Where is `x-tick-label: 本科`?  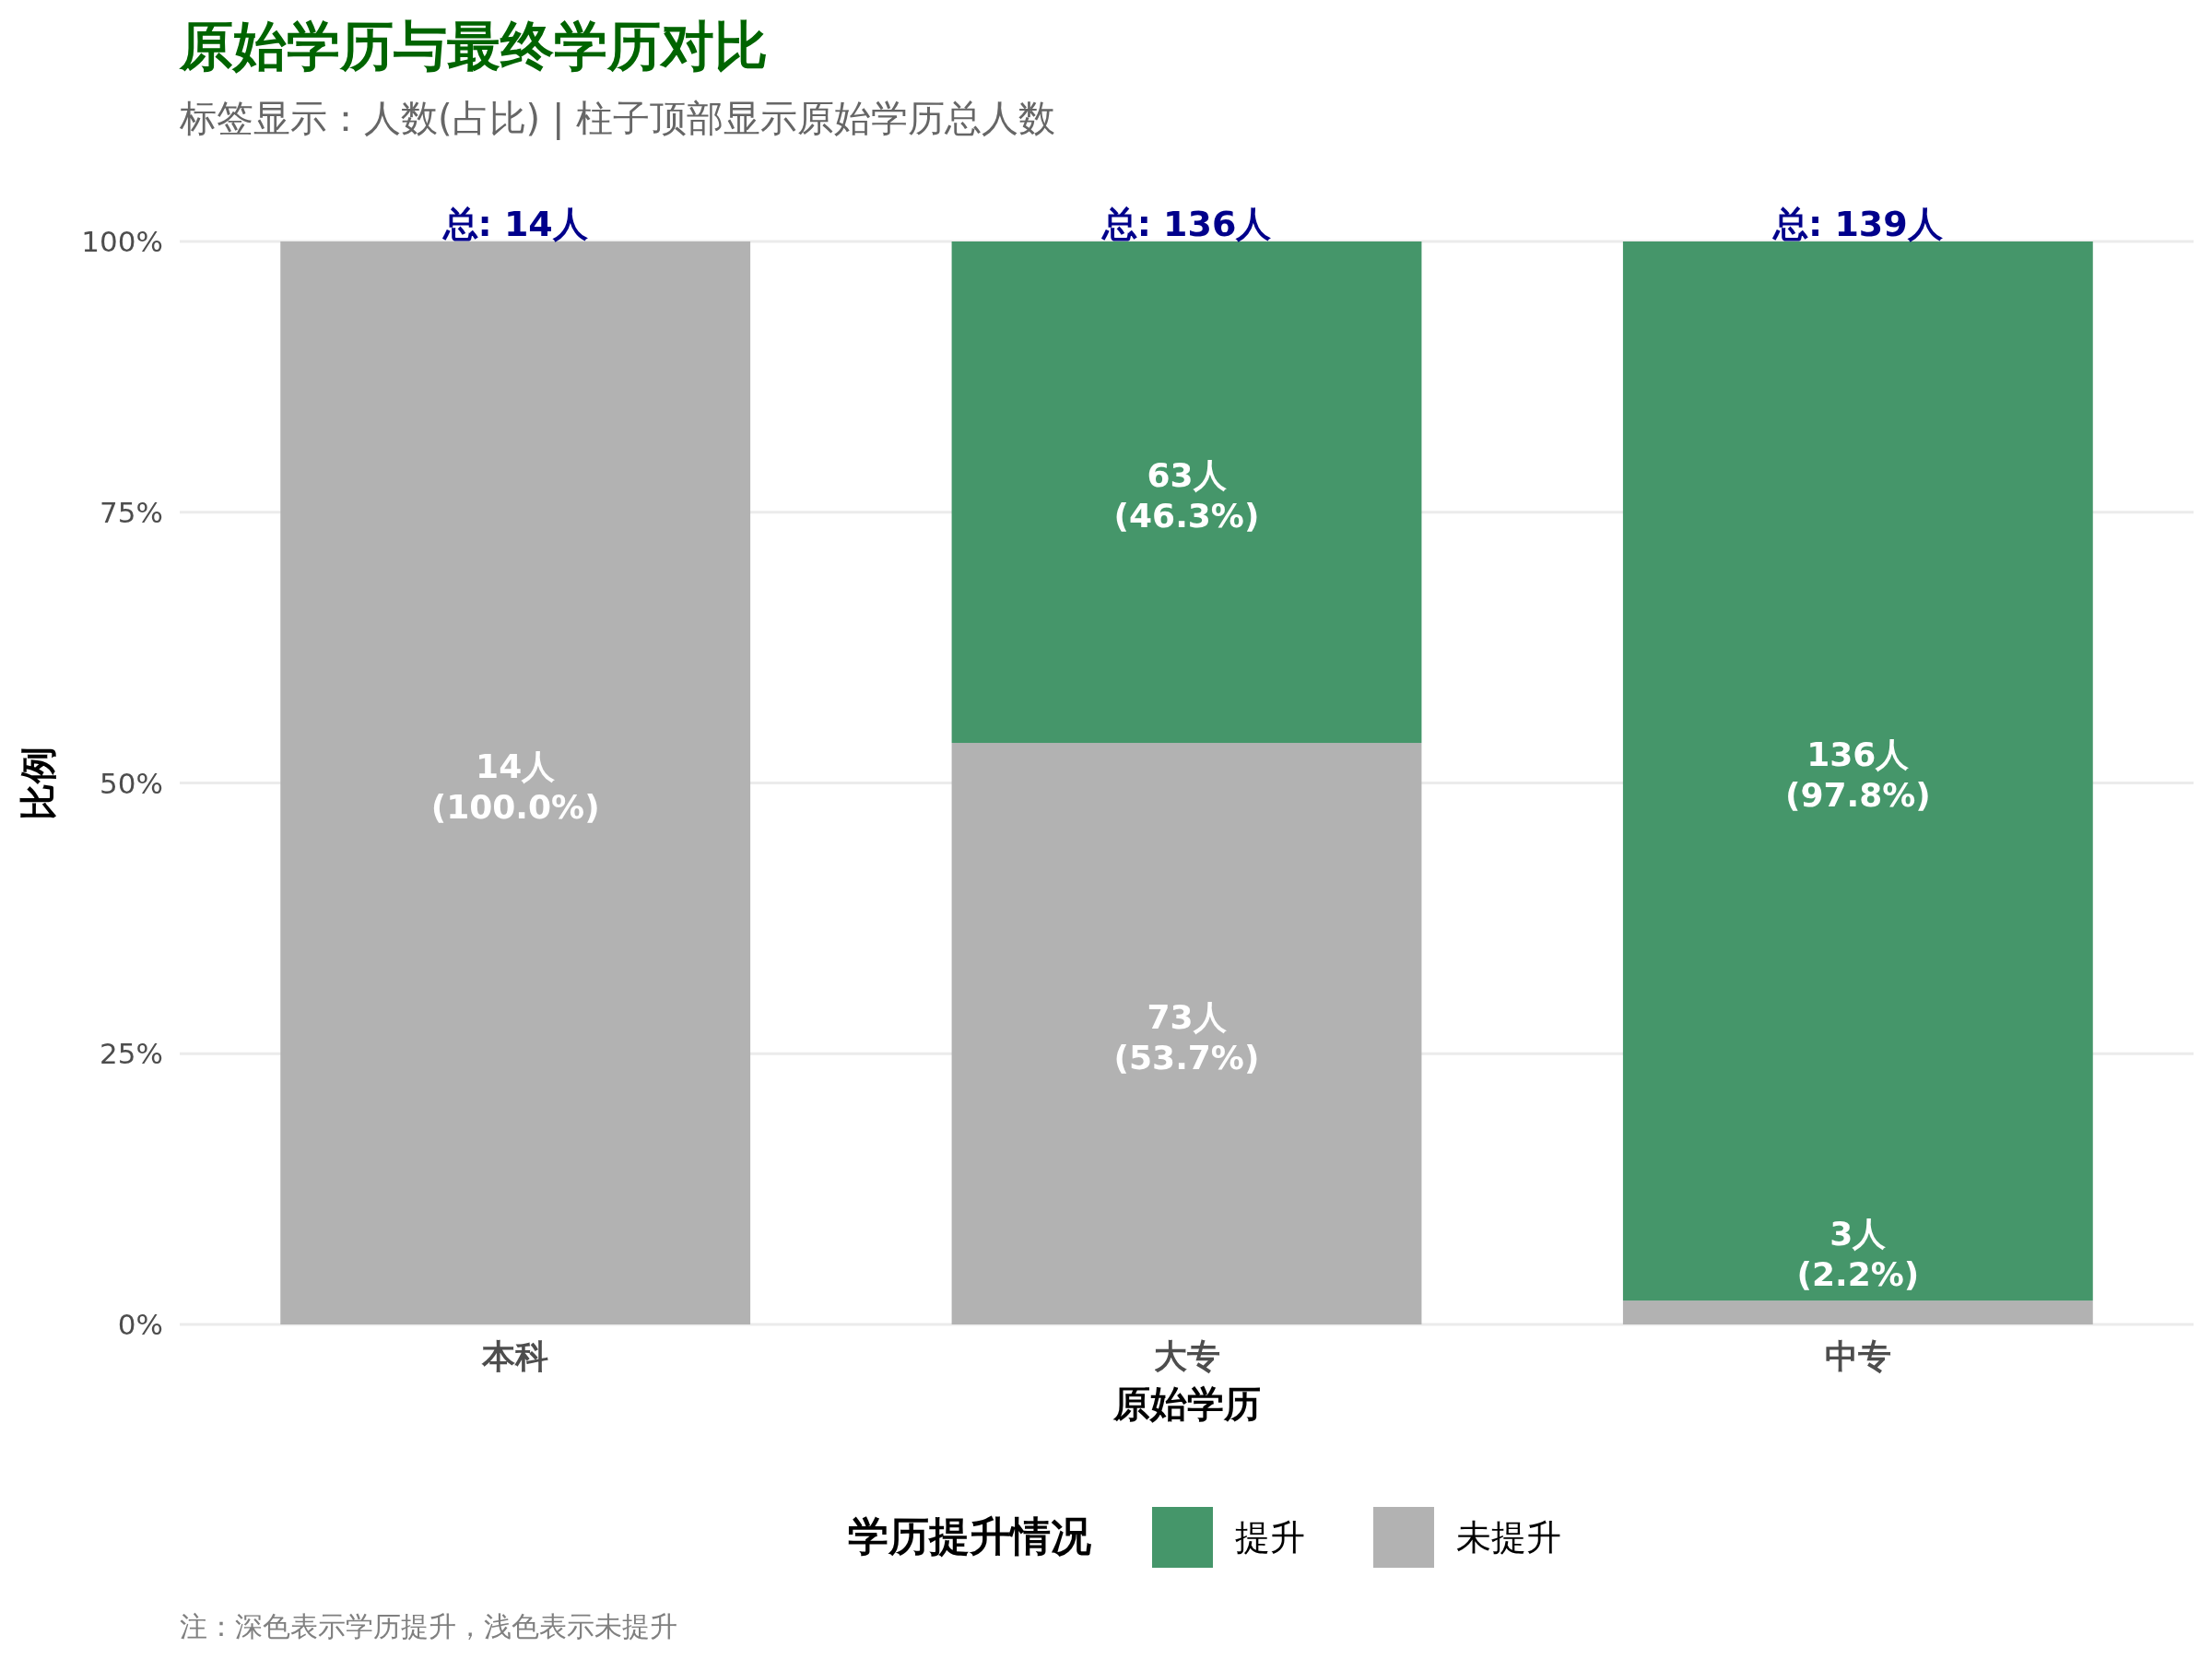
x-tick-label: 本科 is located at coordinates (515, 1356).